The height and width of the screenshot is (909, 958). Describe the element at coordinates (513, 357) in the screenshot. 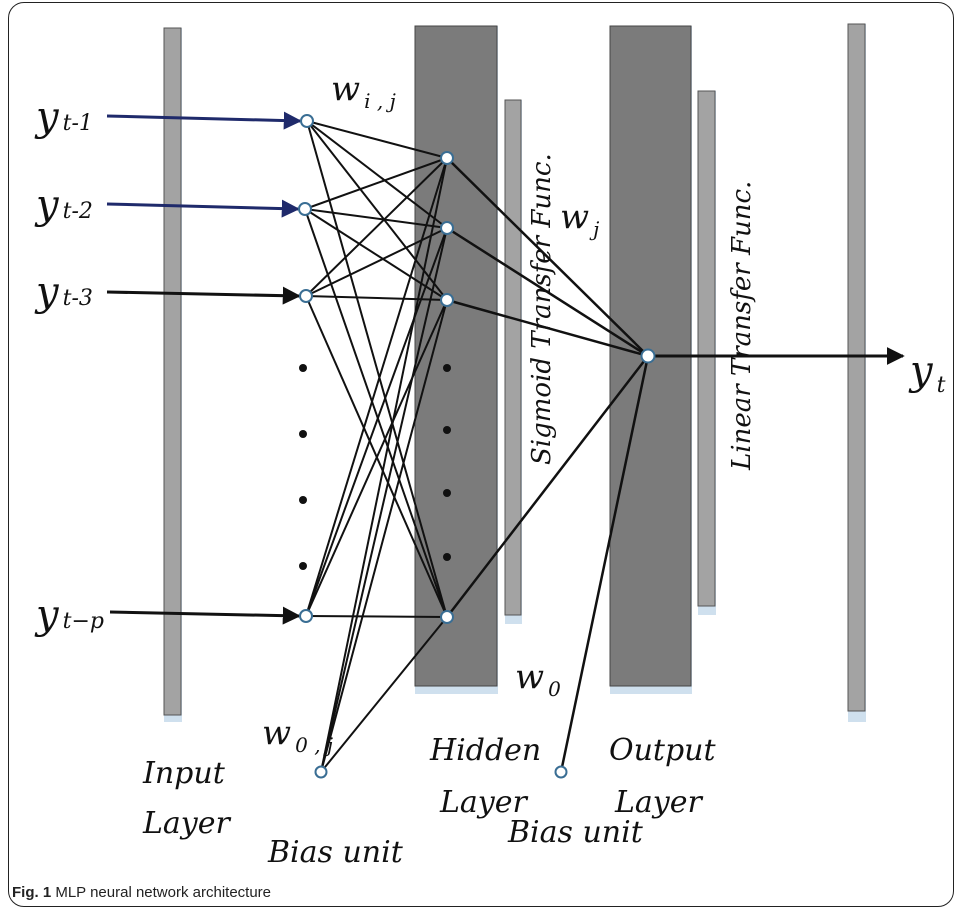

I see `sigmoid-bar` at that location.